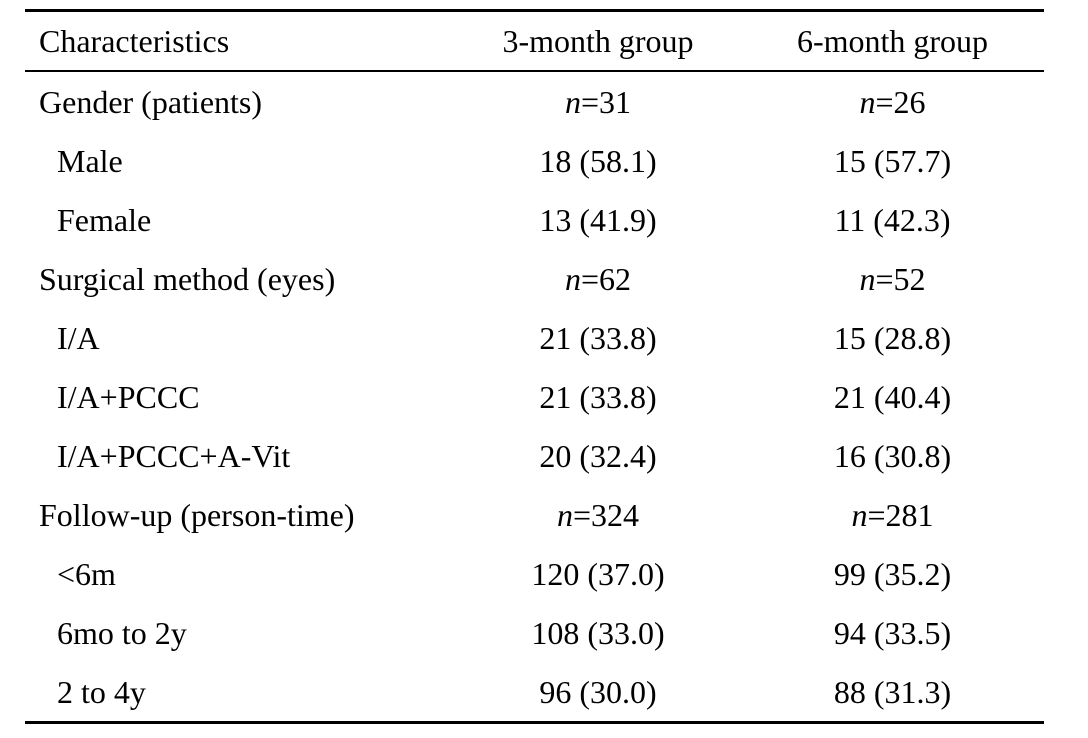 The width and height of the screenshot is (1088, 738). What do you see at coordinates (900, 101) in the screenshot?
I see `n-value: =26` at bounding box center [900, 101].